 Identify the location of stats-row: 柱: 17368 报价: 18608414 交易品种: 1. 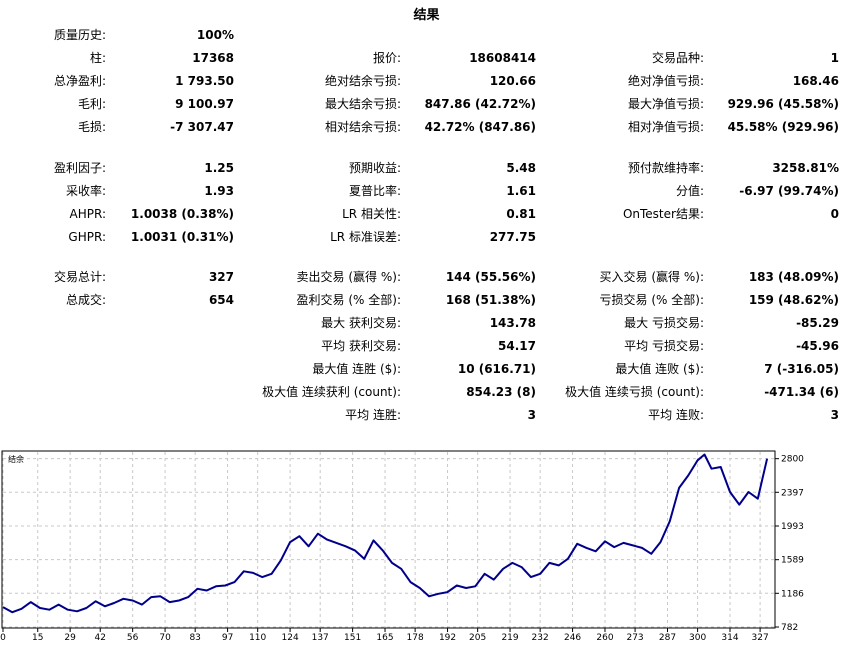
(426, 58).